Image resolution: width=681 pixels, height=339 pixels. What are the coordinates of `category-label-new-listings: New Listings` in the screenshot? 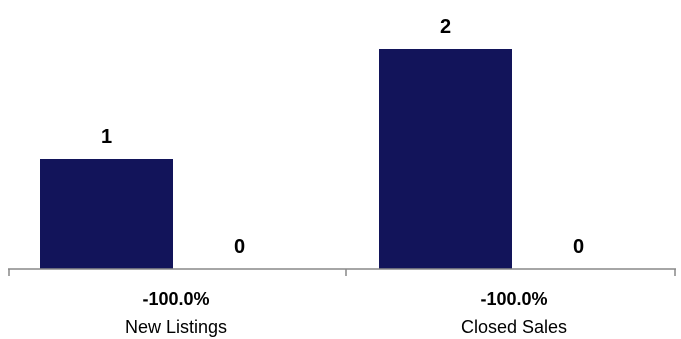 It's located at (176, 327).